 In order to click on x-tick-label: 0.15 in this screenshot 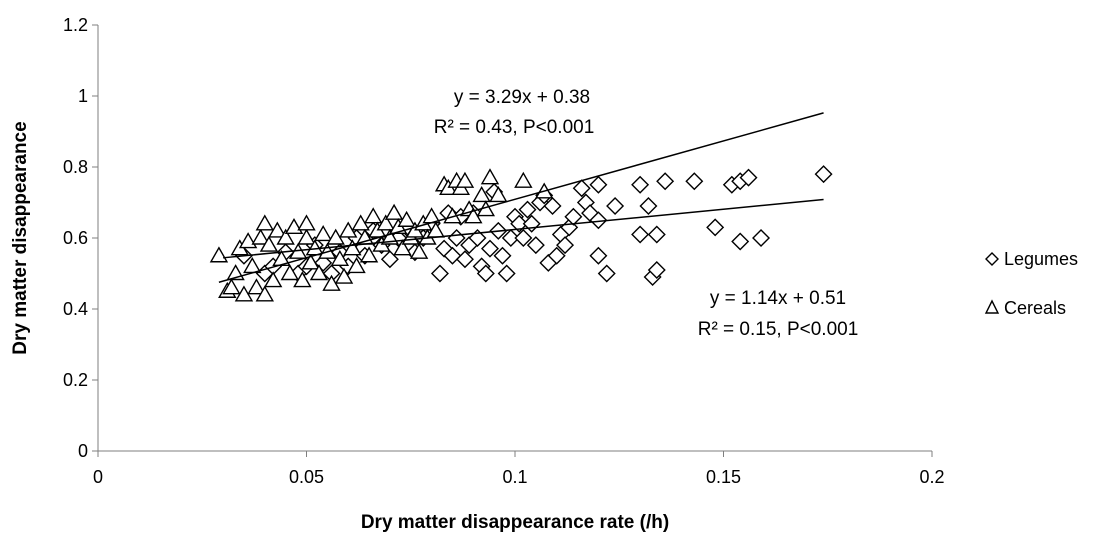, I will do `click(723, 477)`.